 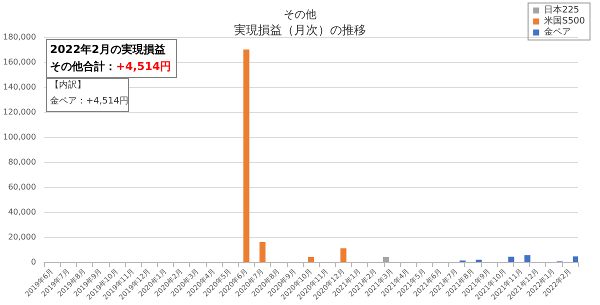 What do you see at coordinates (19, 62) in the screenshot?
I see `y-tick-label: 160,000` at bounding box center [19, 62].